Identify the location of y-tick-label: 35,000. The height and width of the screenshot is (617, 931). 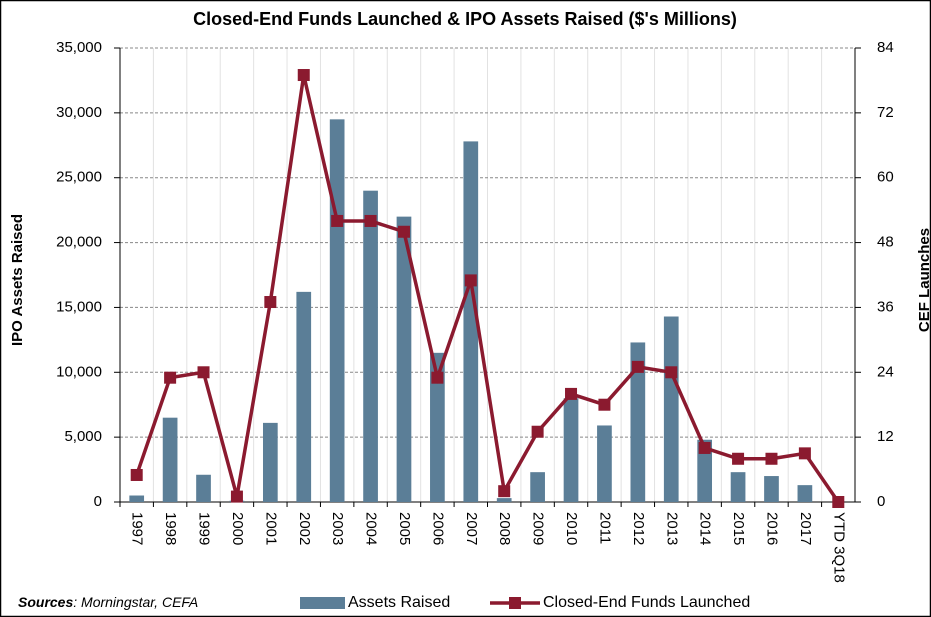
(79, 47).